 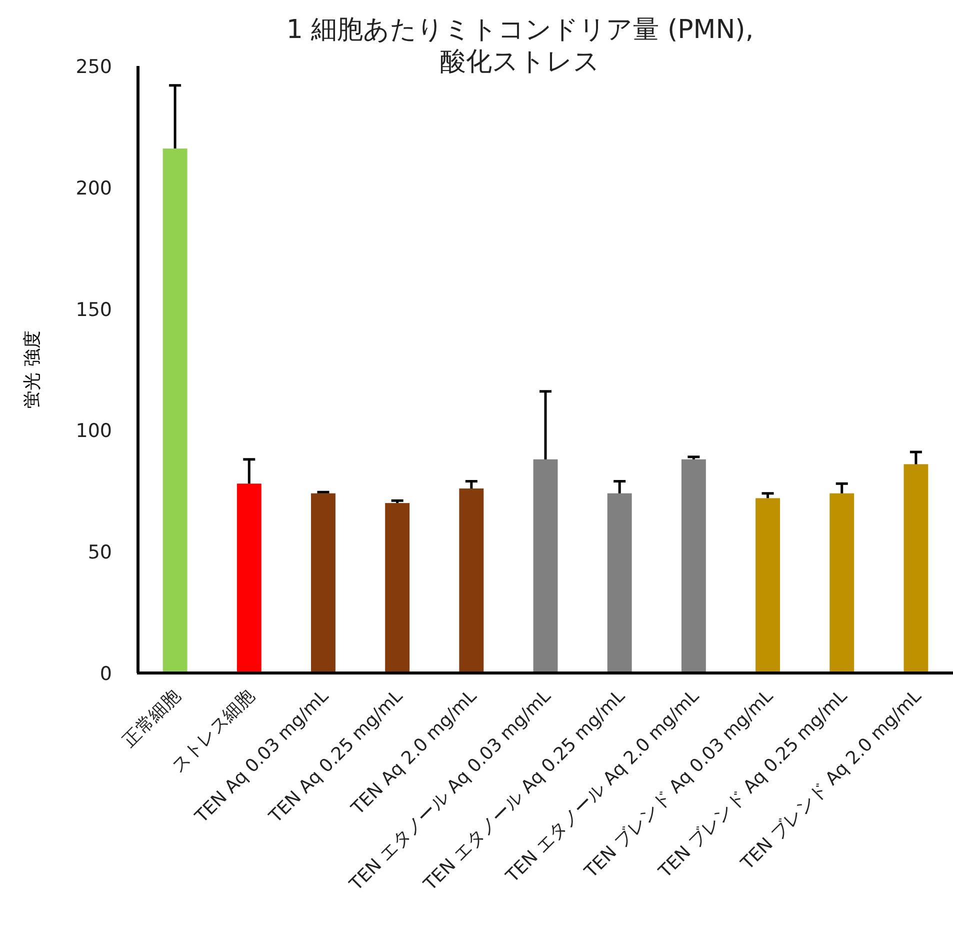 What do you see at coordinates (520, 46) in the screenshot?
I see `chart-title: 1 細胞あたりミトコンドリア量 (PMN), 酸化ストレス` at bounding box center [520, 46].